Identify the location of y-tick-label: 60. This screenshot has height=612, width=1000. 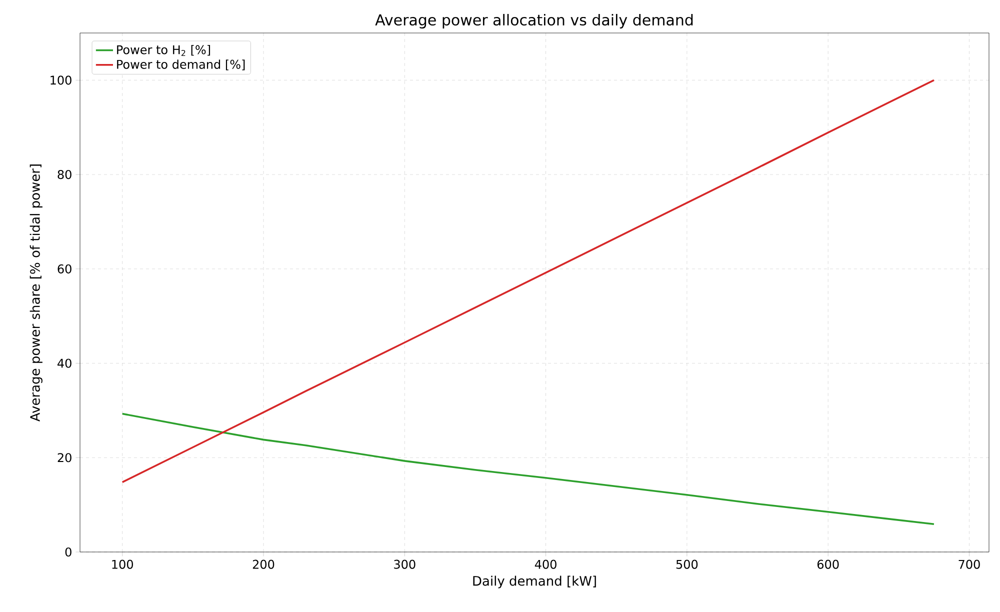
(65, 269).